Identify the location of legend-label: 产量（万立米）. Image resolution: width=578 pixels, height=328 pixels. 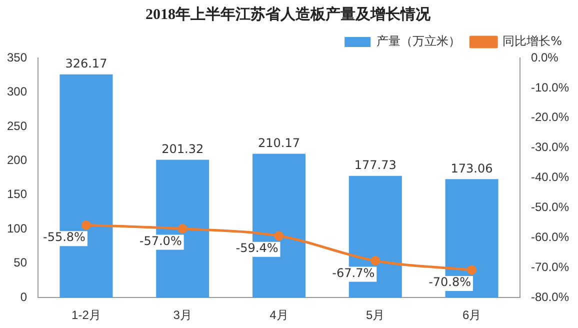
(418, 41).